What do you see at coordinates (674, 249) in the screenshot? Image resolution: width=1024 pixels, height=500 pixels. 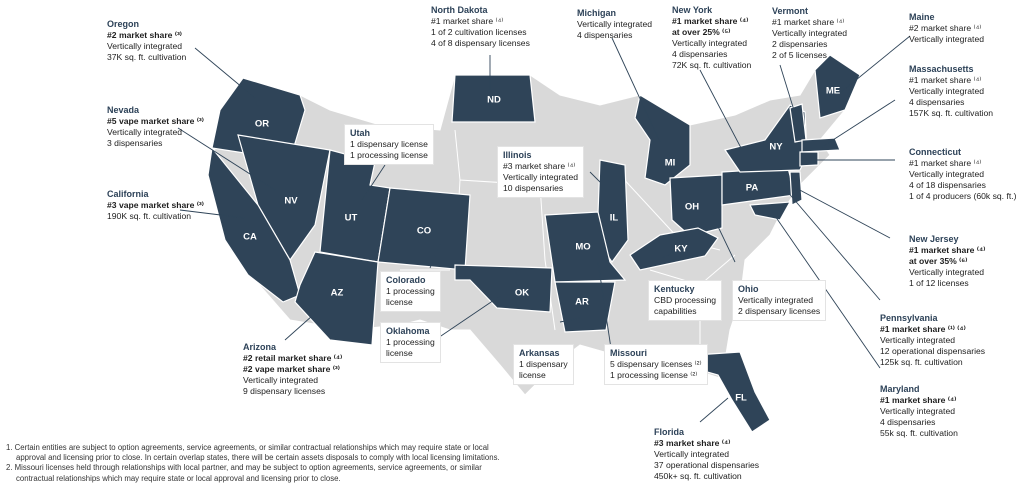 I see `state-ky` at bounding box center [674, 249].